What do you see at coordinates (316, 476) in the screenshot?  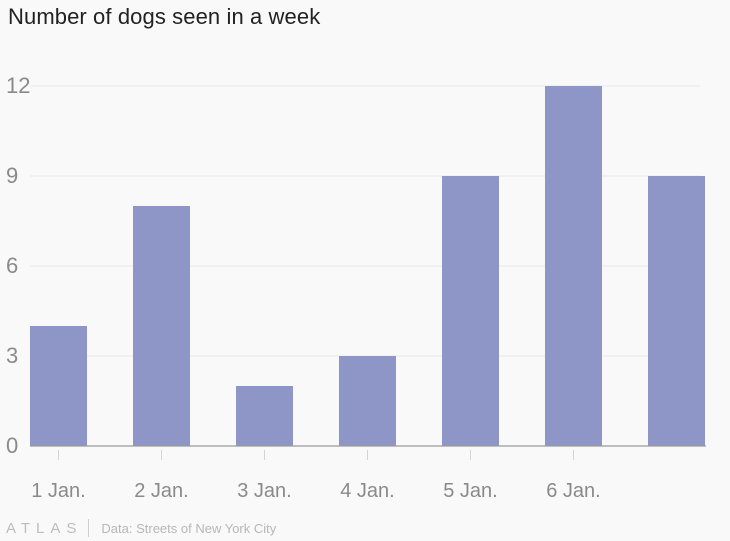 I see `x-axis-ticks: 1 Jan. 2 Jan. 3 Jan. 4 Jan. 5 Jan. 6 Jan.` at bounding box center [316, 476].